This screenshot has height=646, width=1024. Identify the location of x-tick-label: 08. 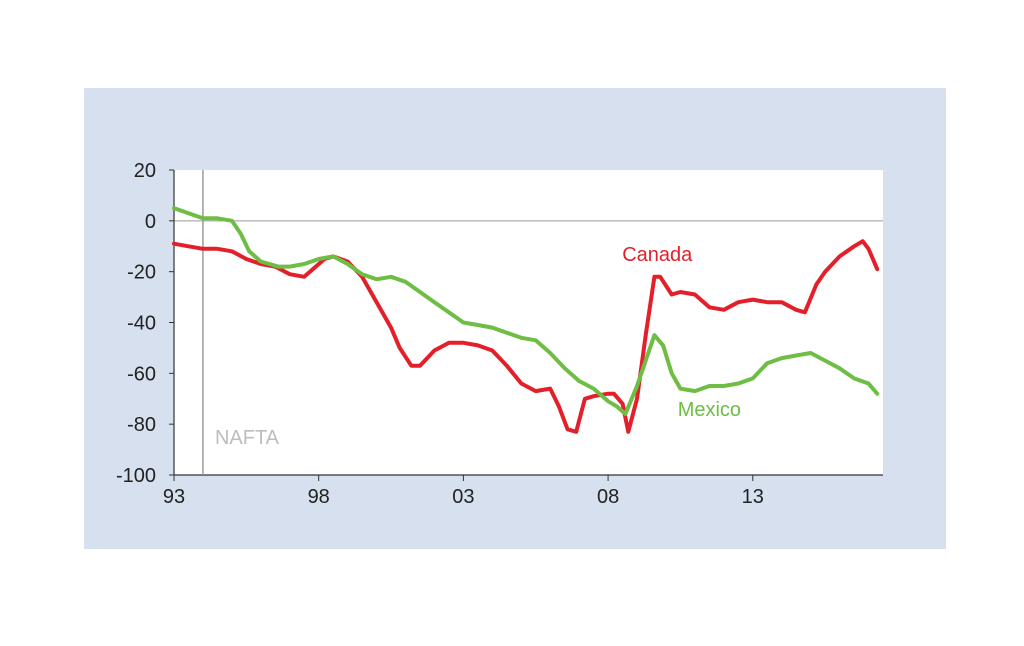
(608, 497).